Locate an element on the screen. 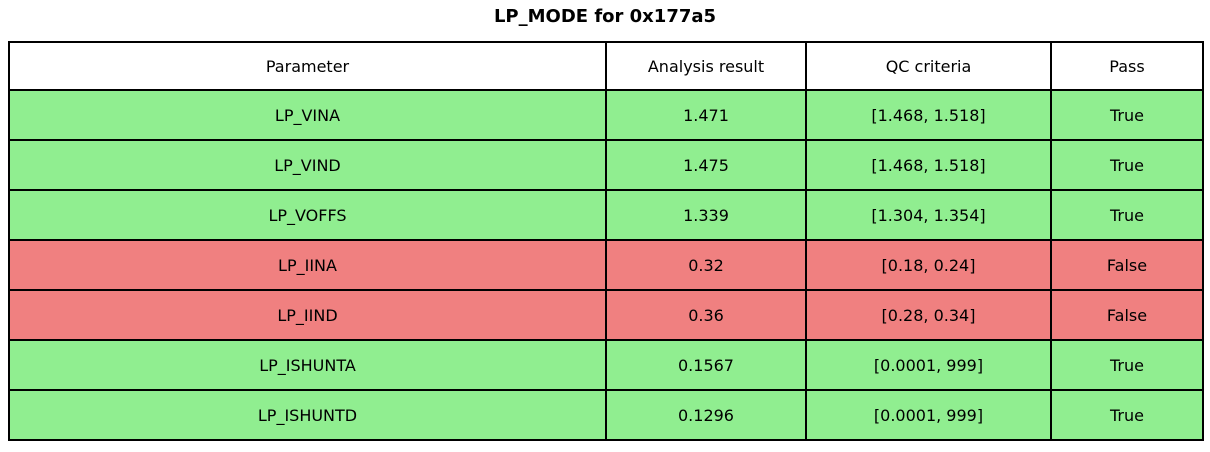 This screenshot has height=452, width=1210. table-row: LP_VINA 1.471 [1.468, 1.518] True is located at coordinates (606, 115).